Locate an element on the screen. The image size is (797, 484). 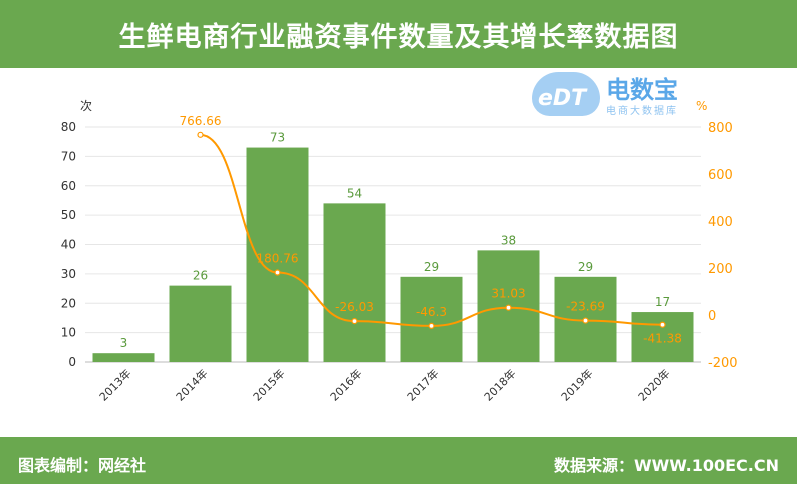
logo-mark: eDT is located at coordinates (562, 98).